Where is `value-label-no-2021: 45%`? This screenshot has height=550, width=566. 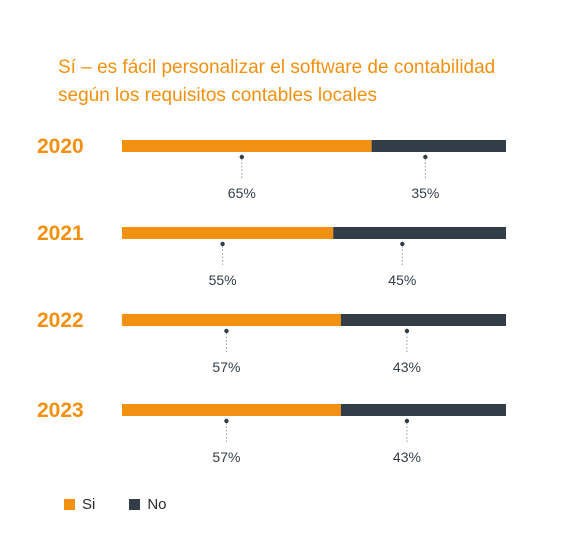 value-label-no-2021: 45% is located at coordinates (402, 280).